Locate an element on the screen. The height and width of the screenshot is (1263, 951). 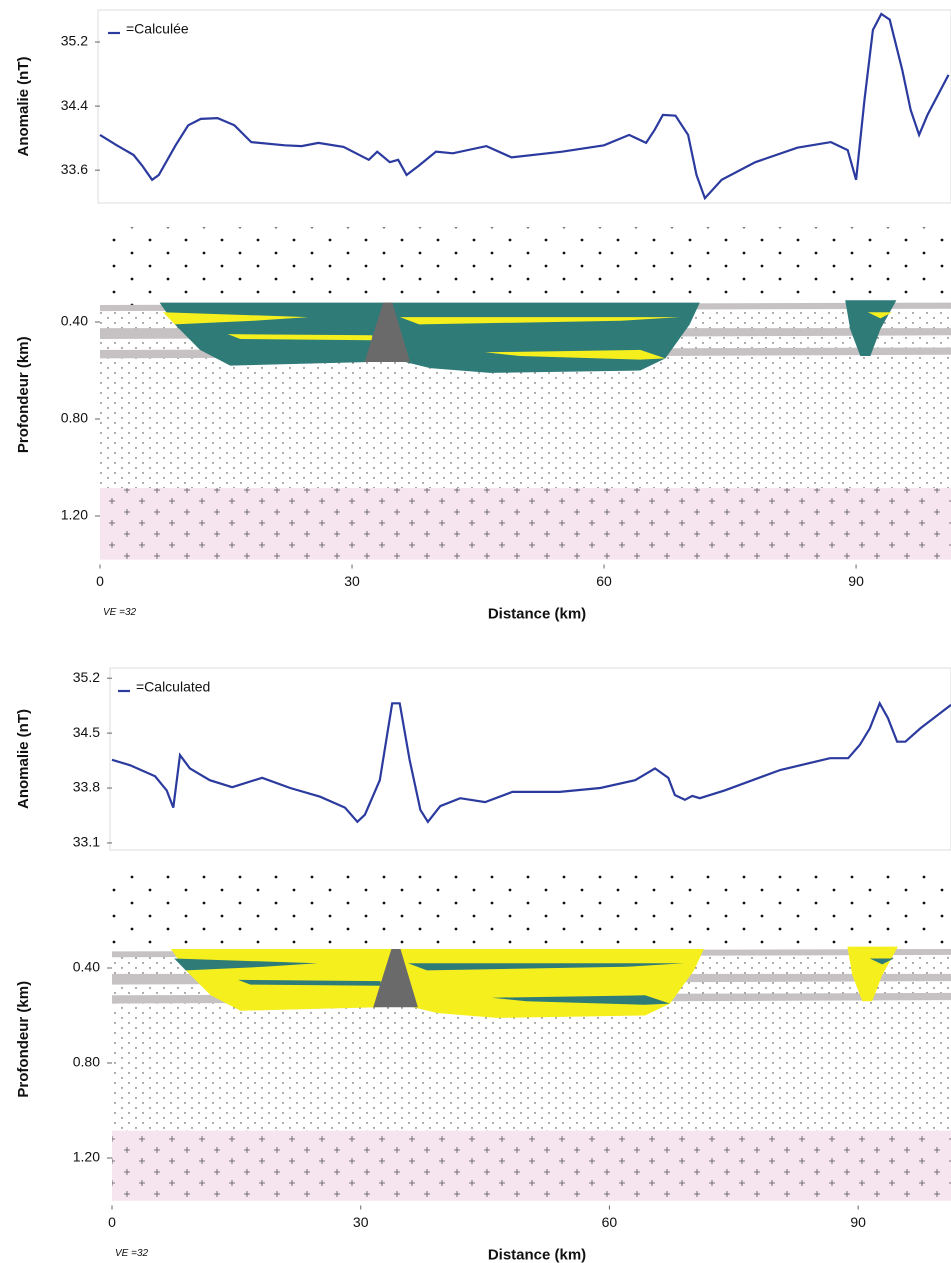
legend-label: =Calculée is located at coordinates (157, 29).